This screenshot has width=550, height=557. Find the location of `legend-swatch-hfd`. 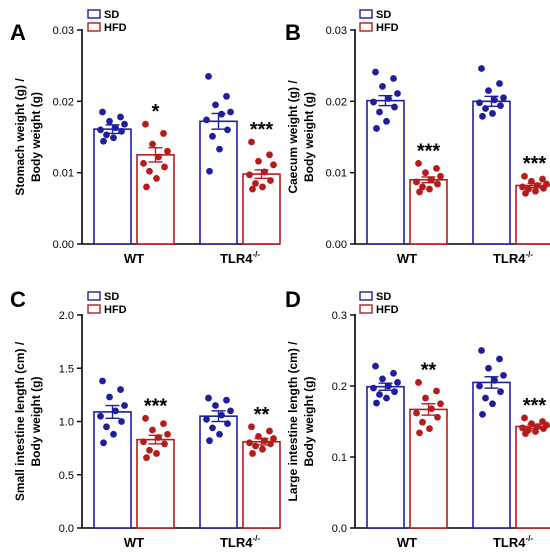

legend-swatch-hfd is located at coordinates (366, 309).